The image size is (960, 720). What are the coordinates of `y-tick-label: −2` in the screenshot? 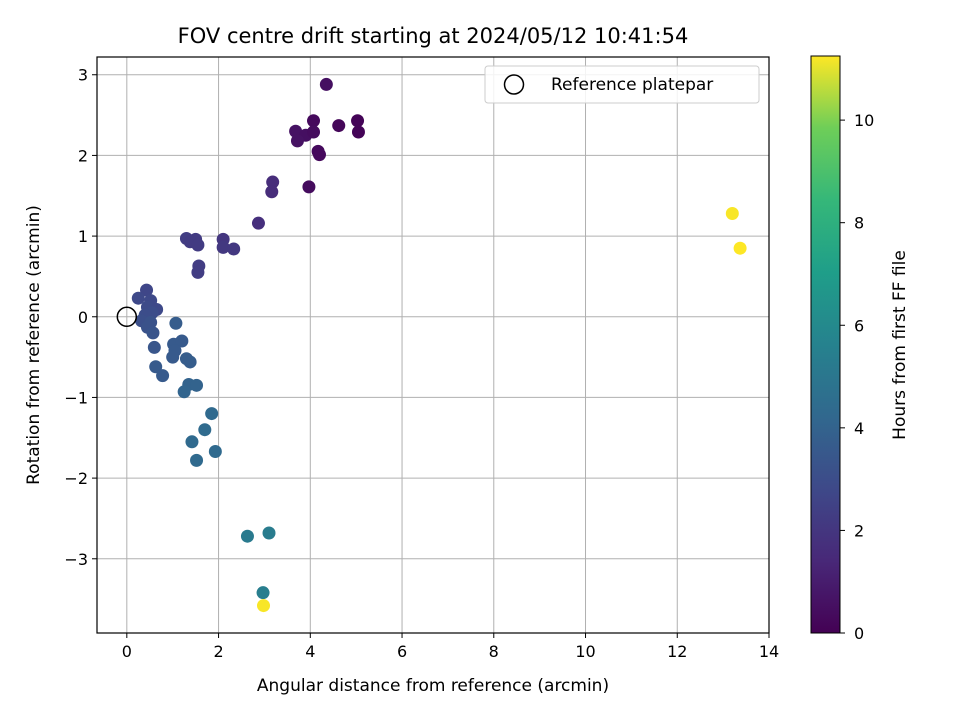 It's located at (76, 478).